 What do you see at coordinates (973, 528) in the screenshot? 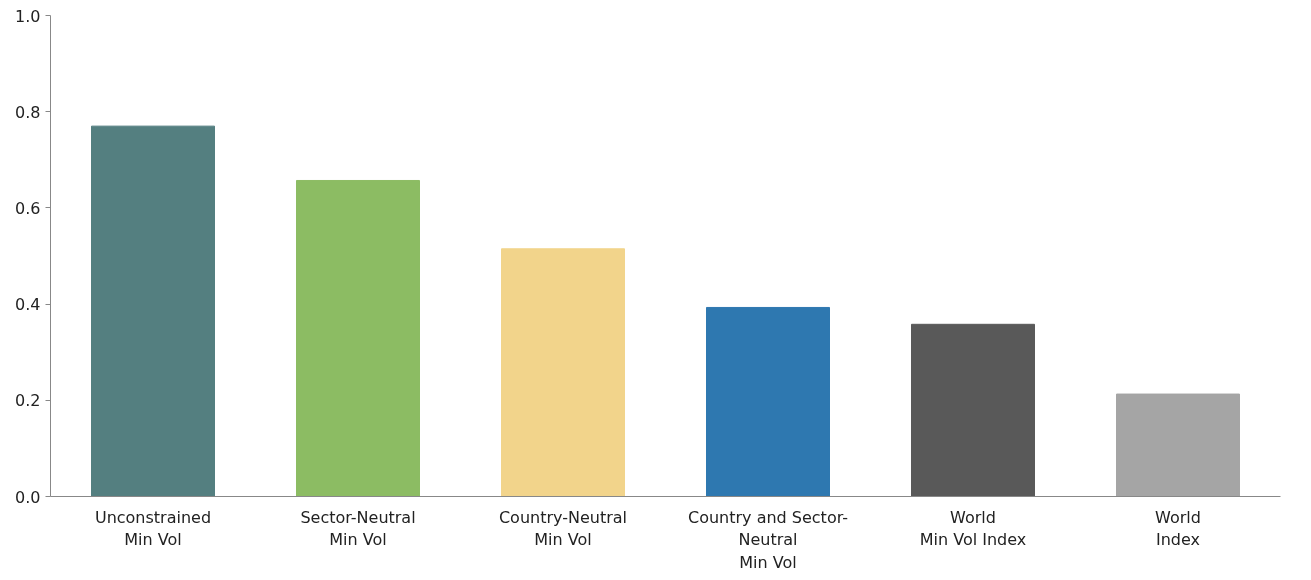
I see `x-tick-label: World Min Vol Index` at bounding box center [973, 528].